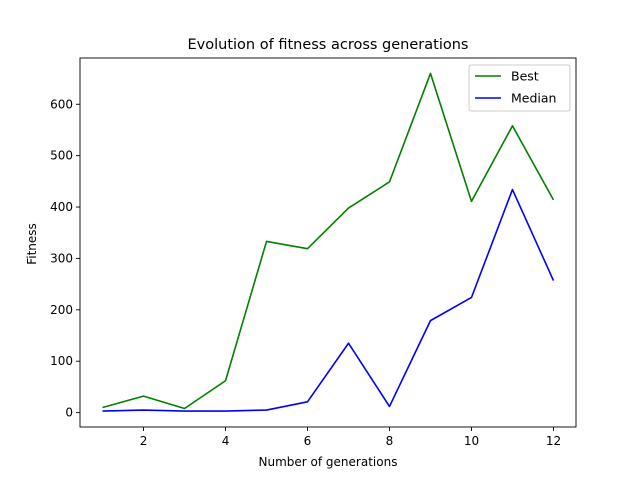  What do you see at coordinates (32, 244) in the screenshot?
I see `y-axis-title: Fitness` at bounding box center [32, 244].